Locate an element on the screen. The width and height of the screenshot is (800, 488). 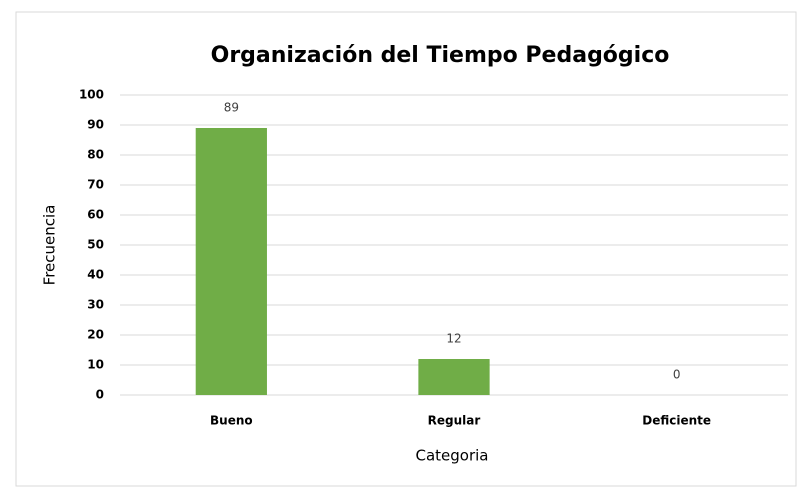
y-axis-label: Frecuencia is located at coordinates (50, 245).